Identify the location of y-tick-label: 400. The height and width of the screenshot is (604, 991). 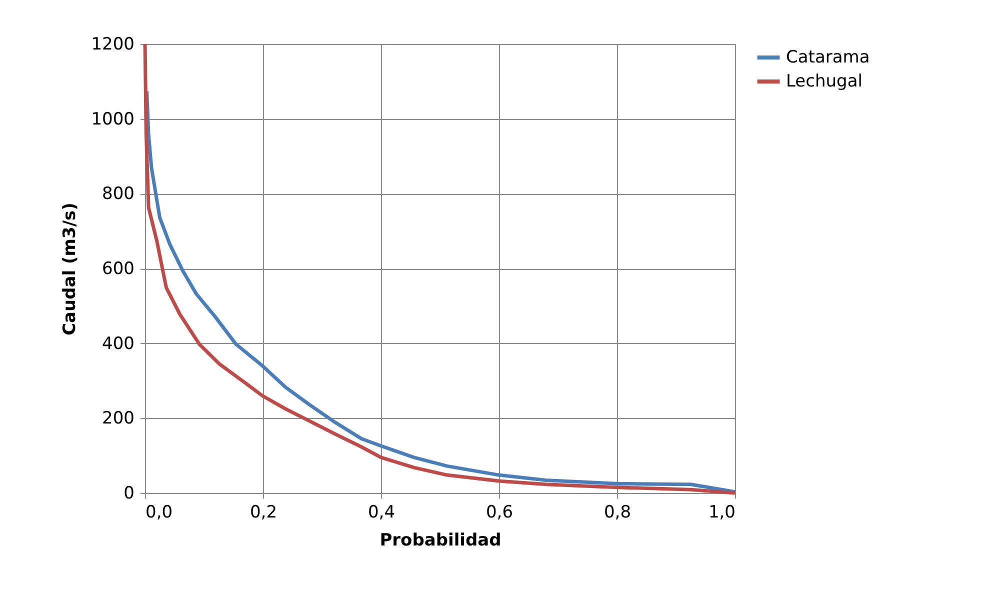
(118, 344).